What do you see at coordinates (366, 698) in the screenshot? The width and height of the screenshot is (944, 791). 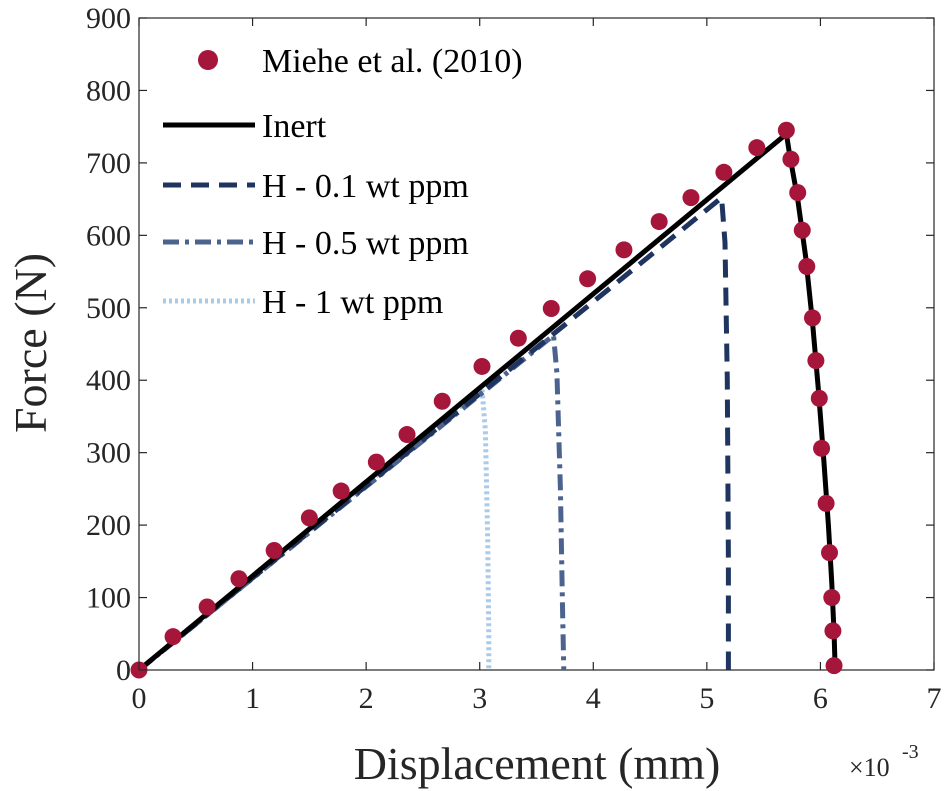 I see `x-tick-label: 2` at bounding box center [366, 698].